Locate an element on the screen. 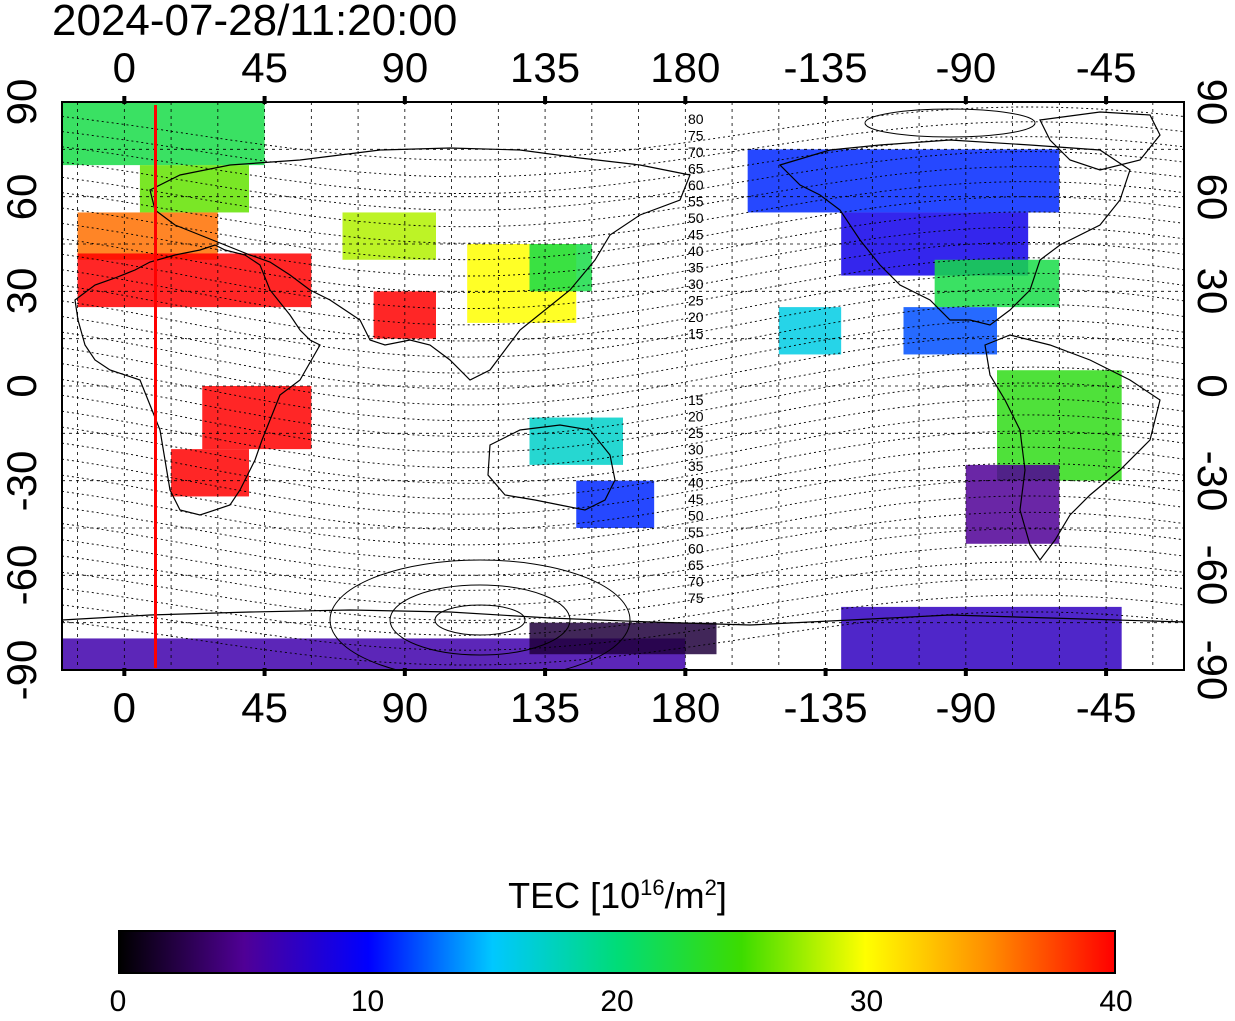  axis-tick-label: -135 is located at coordinates (825, 67).